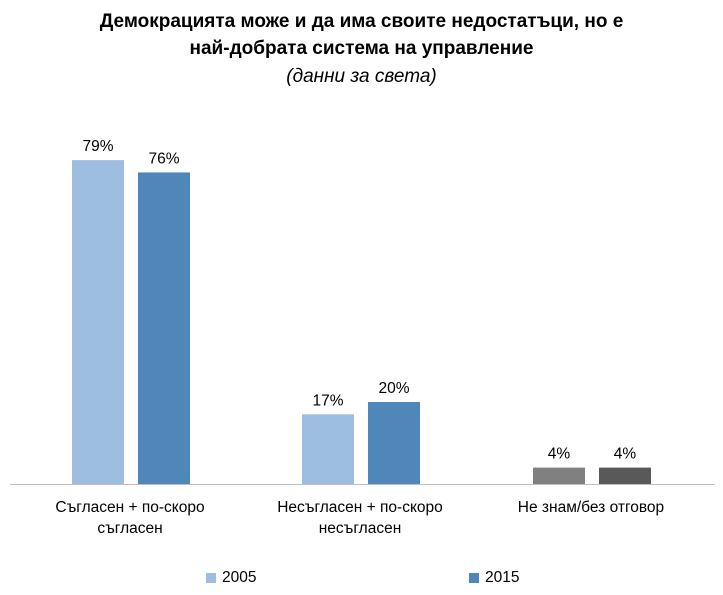  I want to click on data-label-2005-category-3: 4%, so click(559, 454).